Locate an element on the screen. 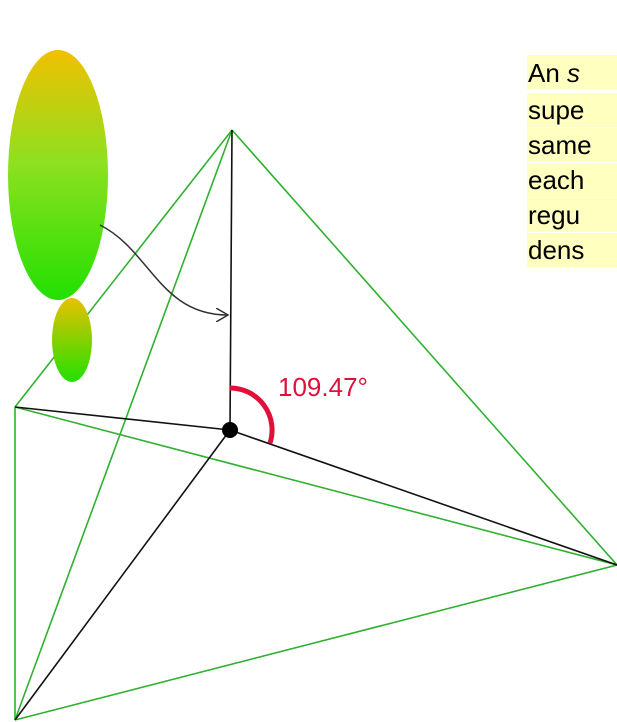 The width and height of the screenshot is (617, 722). text-block: An s supe same each regu dens is located at coordinates (560, 161).